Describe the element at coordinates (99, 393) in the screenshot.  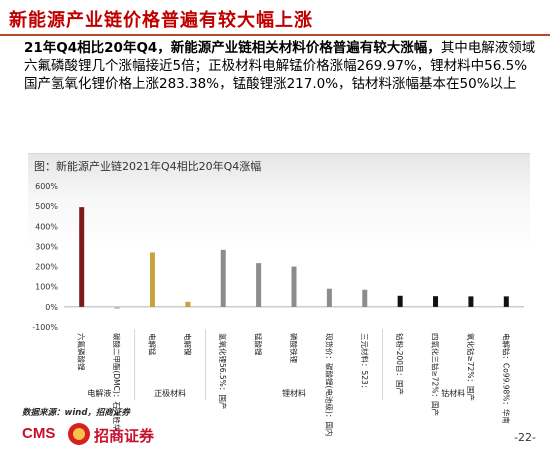
I see `group-label: 电解液` at that location.